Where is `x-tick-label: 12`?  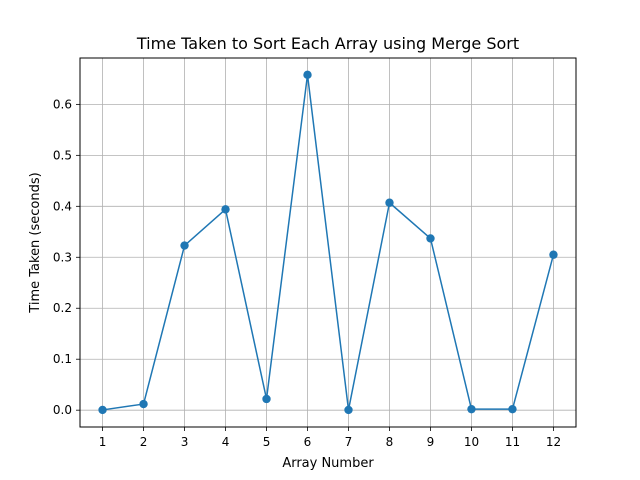
x-tick-label: 12 is located at coordinates (553, 442).